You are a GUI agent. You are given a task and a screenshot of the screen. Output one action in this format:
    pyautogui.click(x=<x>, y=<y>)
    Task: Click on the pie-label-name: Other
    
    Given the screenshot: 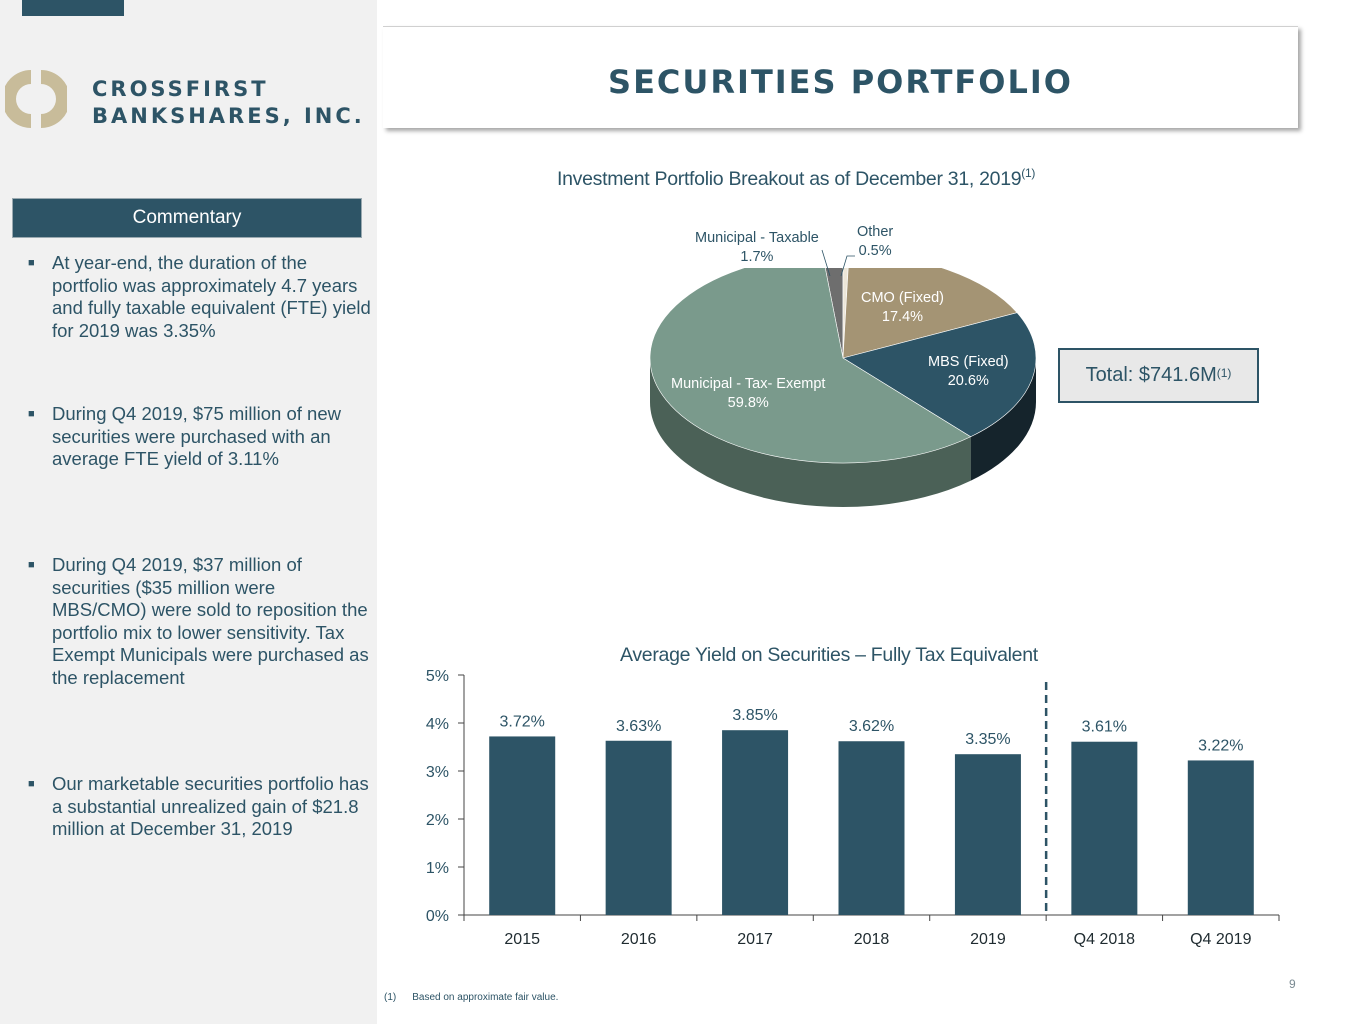 What is the action you would take?
    pyautogui.click(x=875, y=232)
    